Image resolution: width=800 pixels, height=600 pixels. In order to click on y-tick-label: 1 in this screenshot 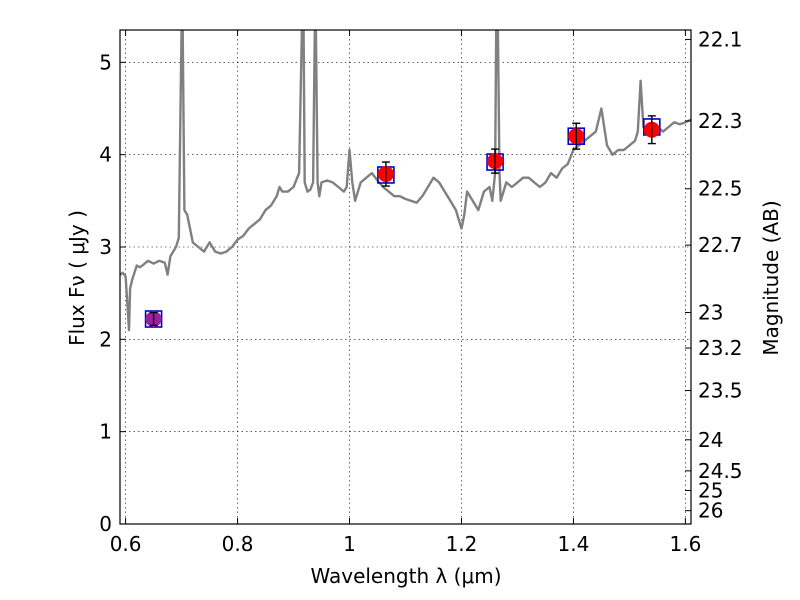, I will do `click(105, 432)`.